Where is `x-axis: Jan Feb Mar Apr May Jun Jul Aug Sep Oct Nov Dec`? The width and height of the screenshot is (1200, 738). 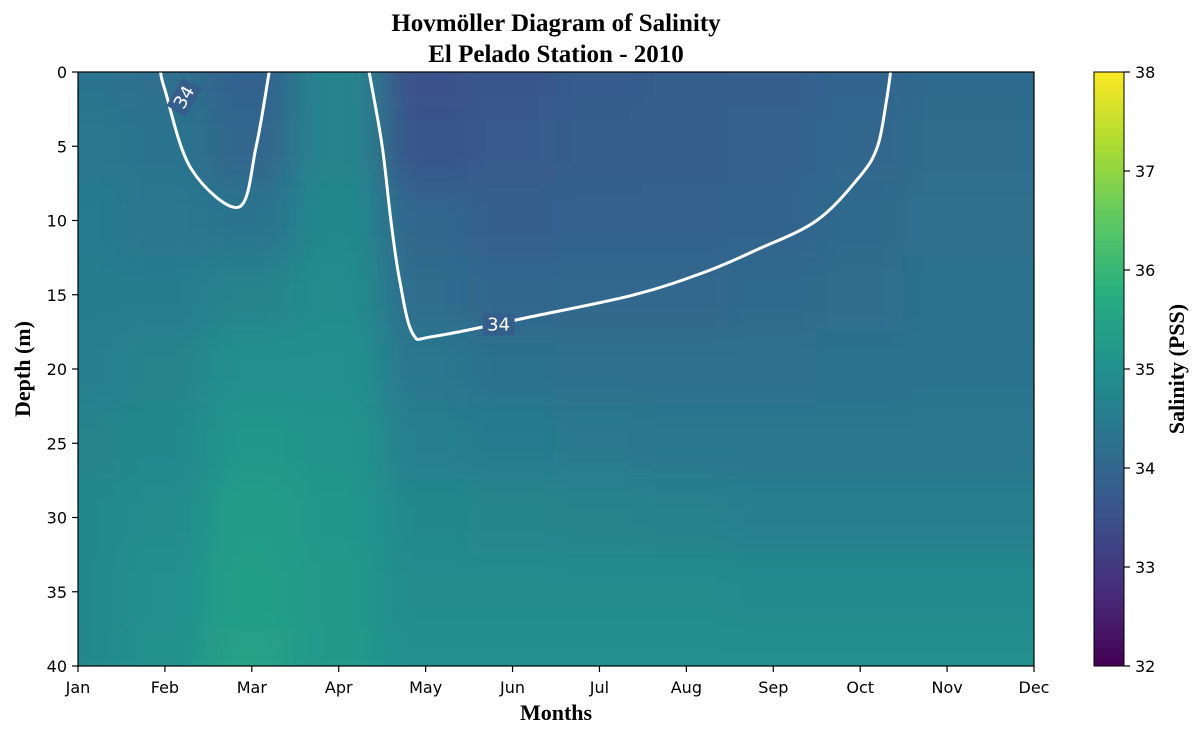
x-axis: Jan Feb Mar Apr May Jun Jul Aug Sep Oct Nov Dec is located at coordinates (557, 681).